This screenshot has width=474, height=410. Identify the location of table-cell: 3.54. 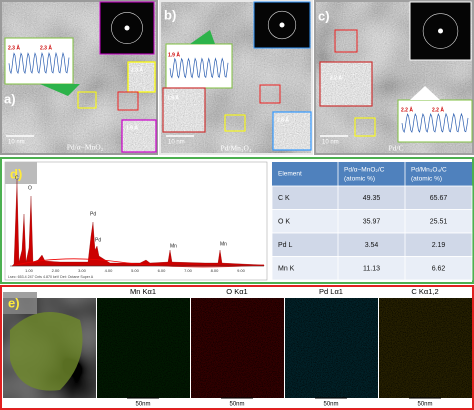
(372, 245).